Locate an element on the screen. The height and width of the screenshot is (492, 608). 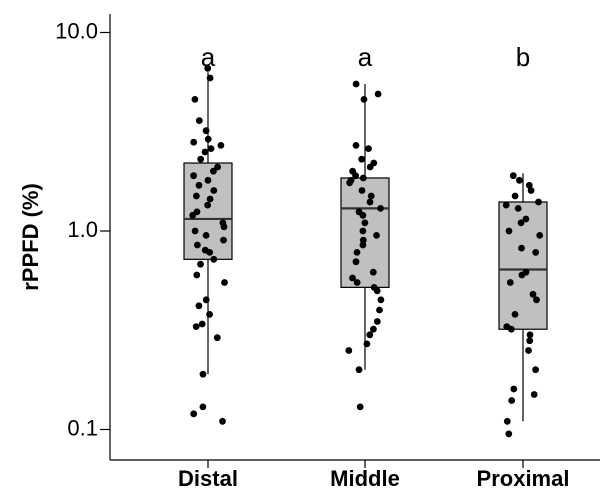
y-tick-label: 1.0 is located at coordinates (82, 229).